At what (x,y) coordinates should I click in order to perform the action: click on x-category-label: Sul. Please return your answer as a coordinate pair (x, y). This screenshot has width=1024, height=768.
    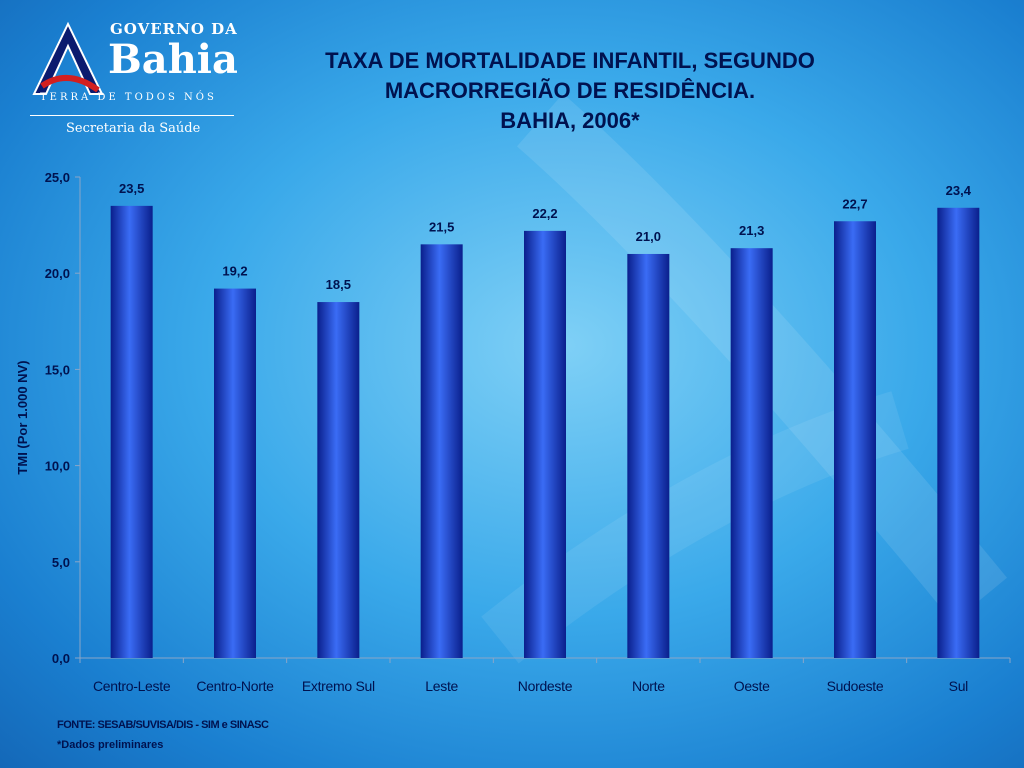
    Looking at the image, I should click on (959, 686).